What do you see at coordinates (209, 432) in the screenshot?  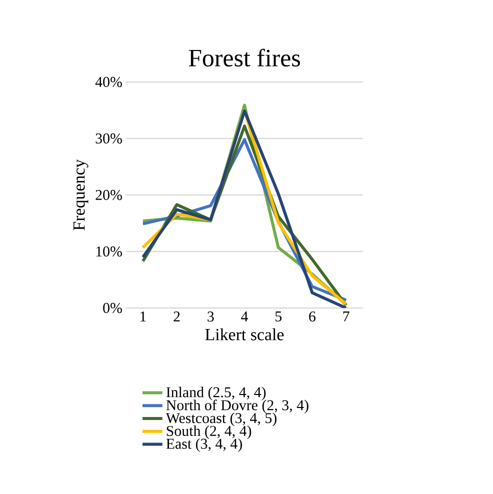 I see `legend-label: South (2, 4, 4)` at bounding box center [209, 432].